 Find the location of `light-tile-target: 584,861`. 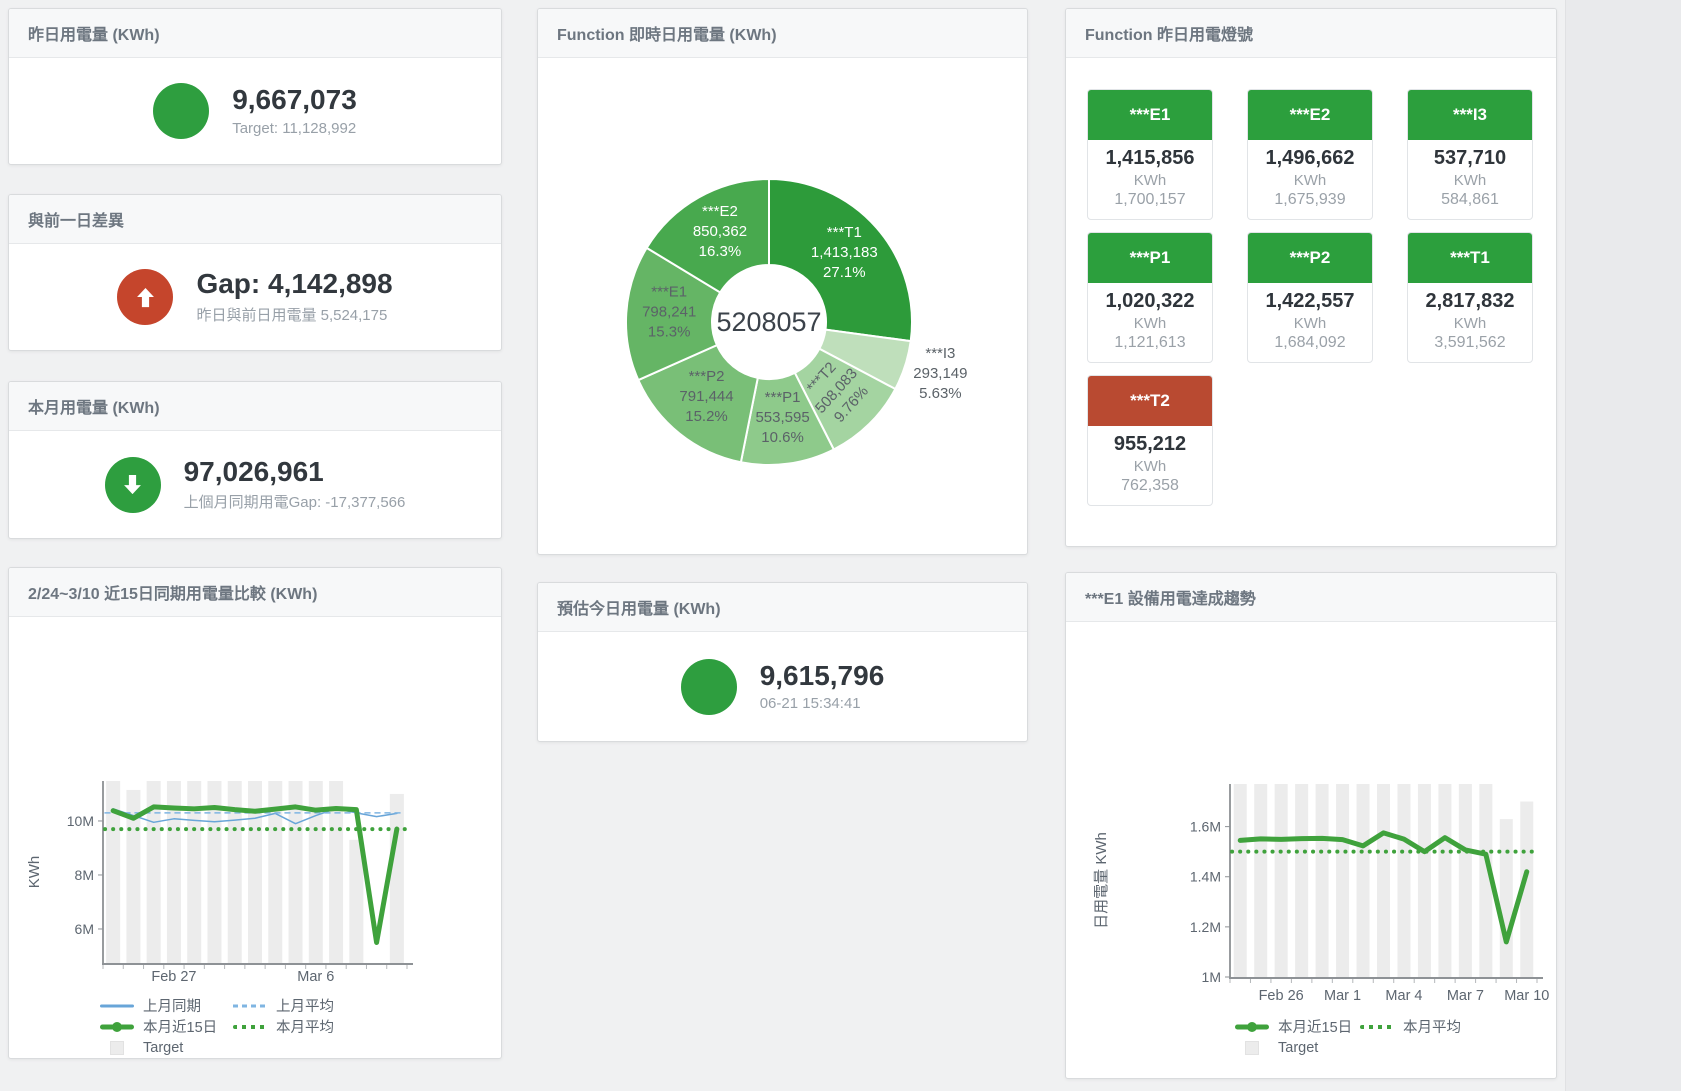

light-tile-target: 584,861 is located at coordinates (1470, 199).